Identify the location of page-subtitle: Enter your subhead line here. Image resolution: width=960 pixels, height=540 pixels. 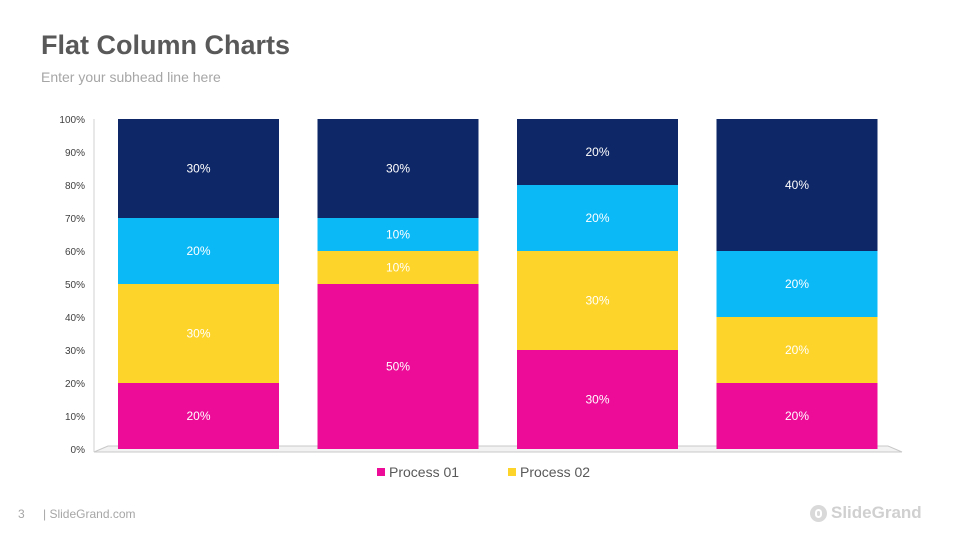
(131, 77).